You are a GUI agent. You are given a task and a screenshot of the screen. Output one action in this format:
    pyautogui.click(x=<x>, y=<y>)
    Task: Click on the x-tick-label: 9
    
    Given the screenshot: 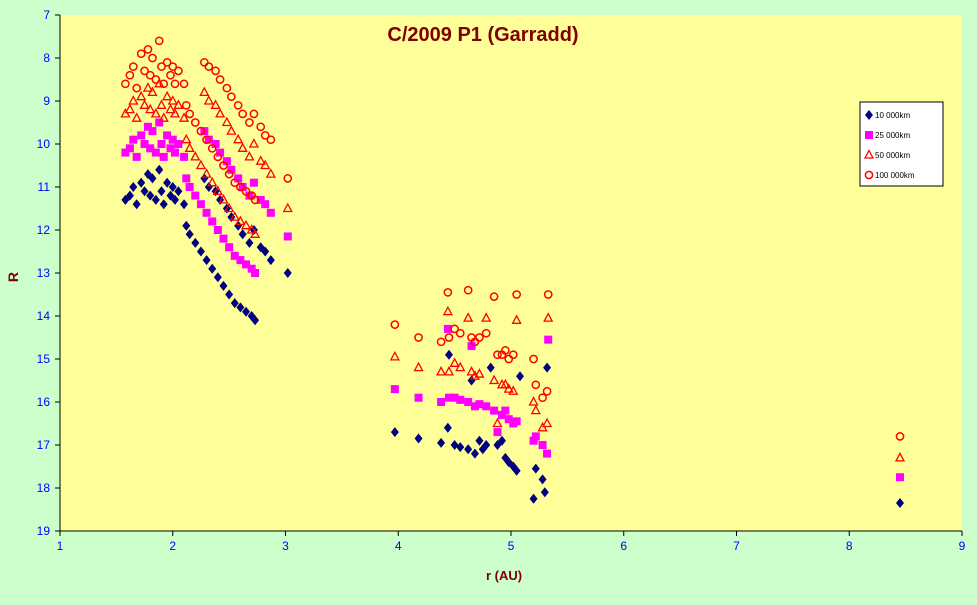 What is the action you would take?
    pyautogui.click(x=962, y=546)
    